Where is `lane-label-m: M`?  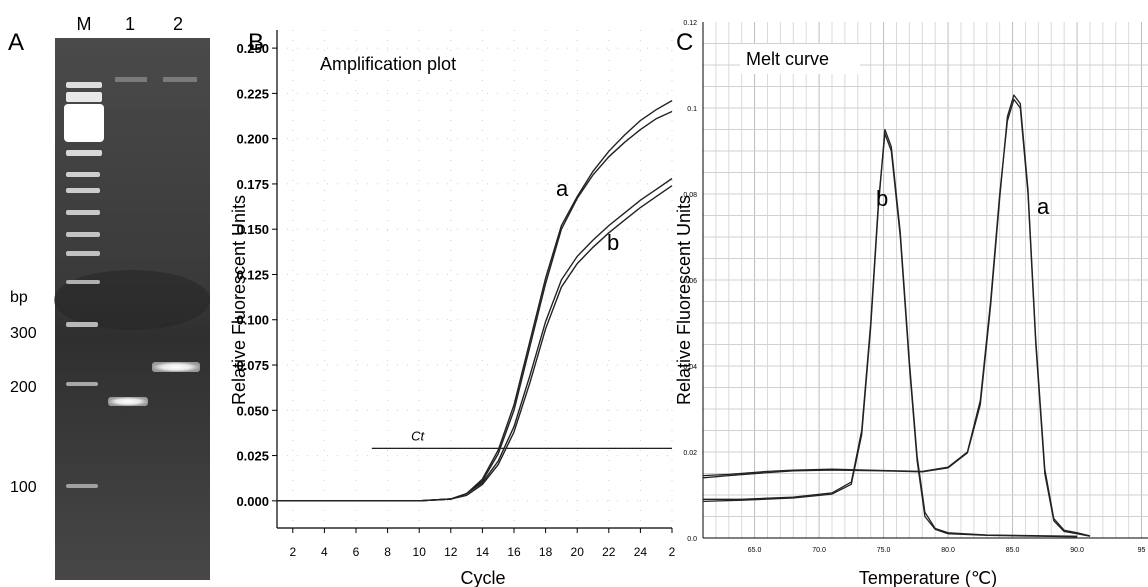 lane-label-m: M is located at coordinates (84, 24).